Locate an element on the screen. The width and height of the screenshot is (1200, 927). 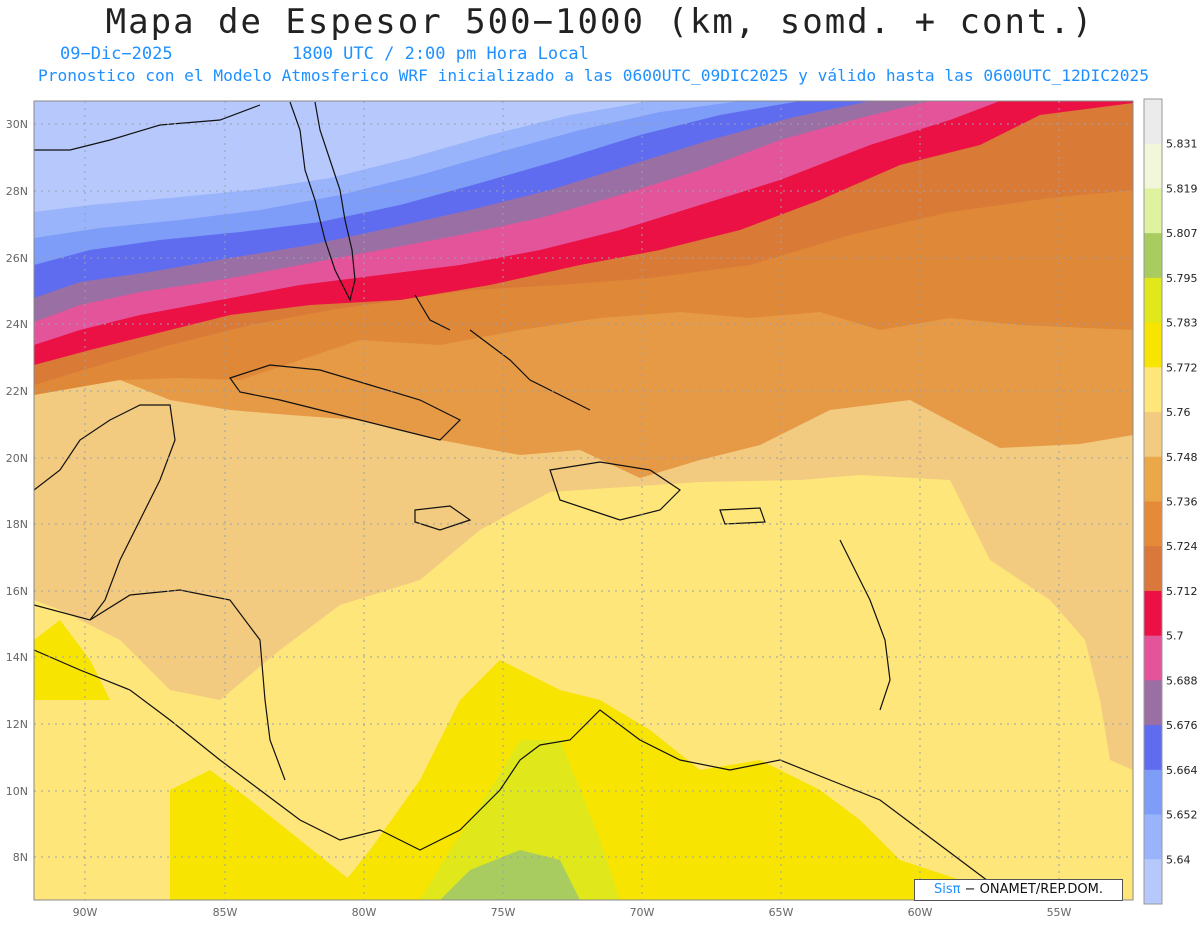
colorbar-label: 5.64 is located at coordinates (1178, 859).